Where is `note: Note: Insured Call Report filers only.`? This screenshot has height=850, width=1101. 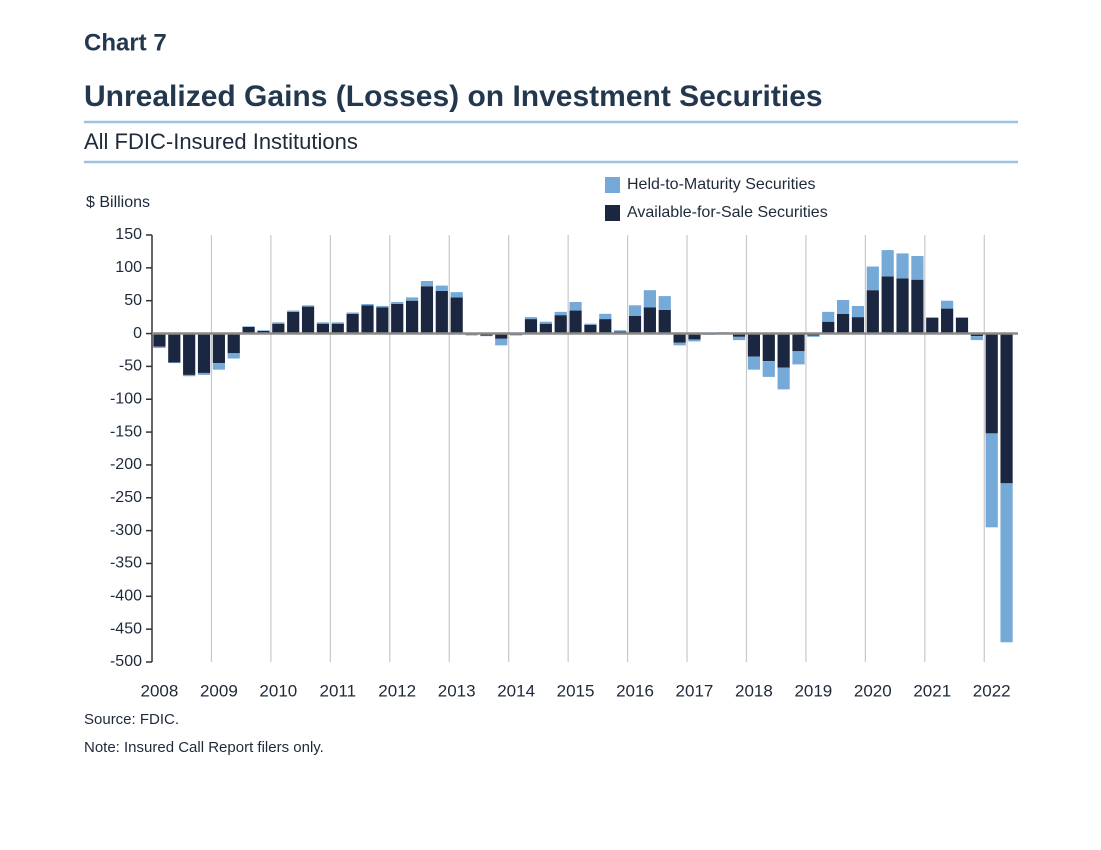 note: Note: Insured Call Report filers only. is located at coordinates (204, 747).